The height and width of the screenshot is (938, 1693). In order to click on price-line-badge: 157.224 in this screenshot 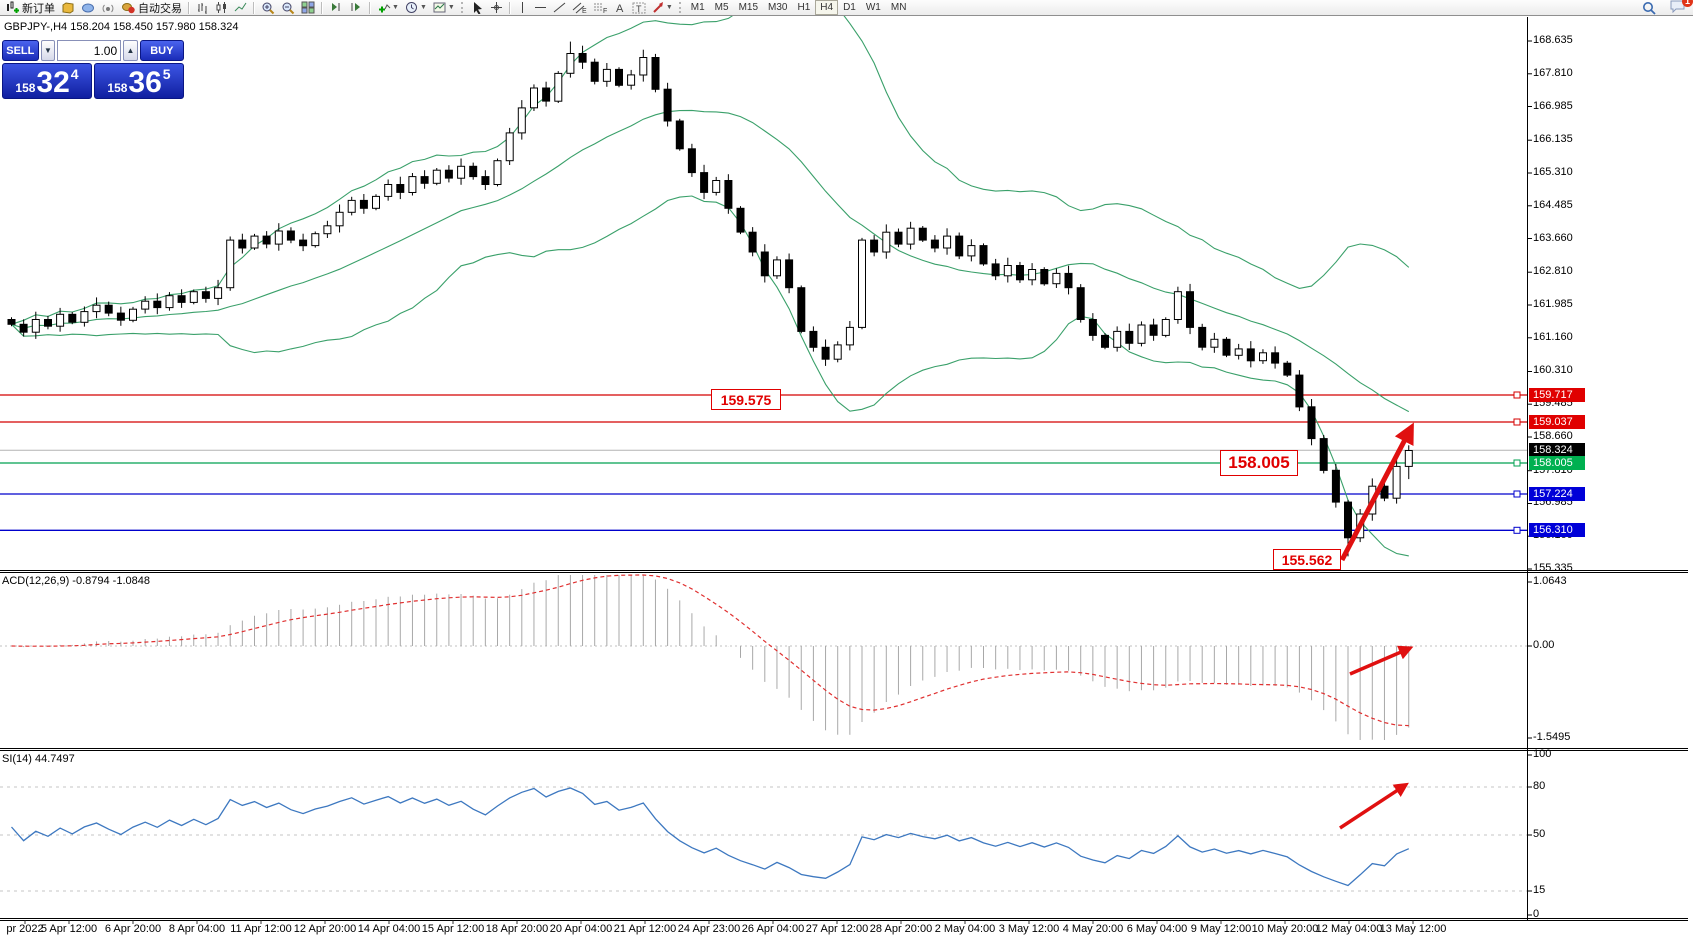, I will do `click(1557, 494)`.